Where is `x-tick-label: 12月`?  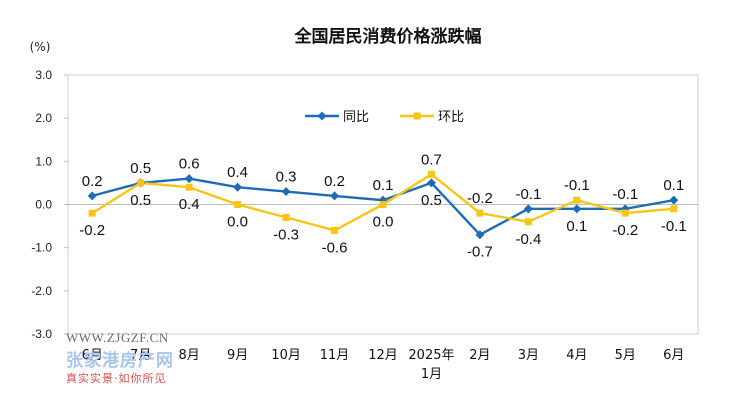 x-tick-label: 12月 is located at coordinates (383, 355).